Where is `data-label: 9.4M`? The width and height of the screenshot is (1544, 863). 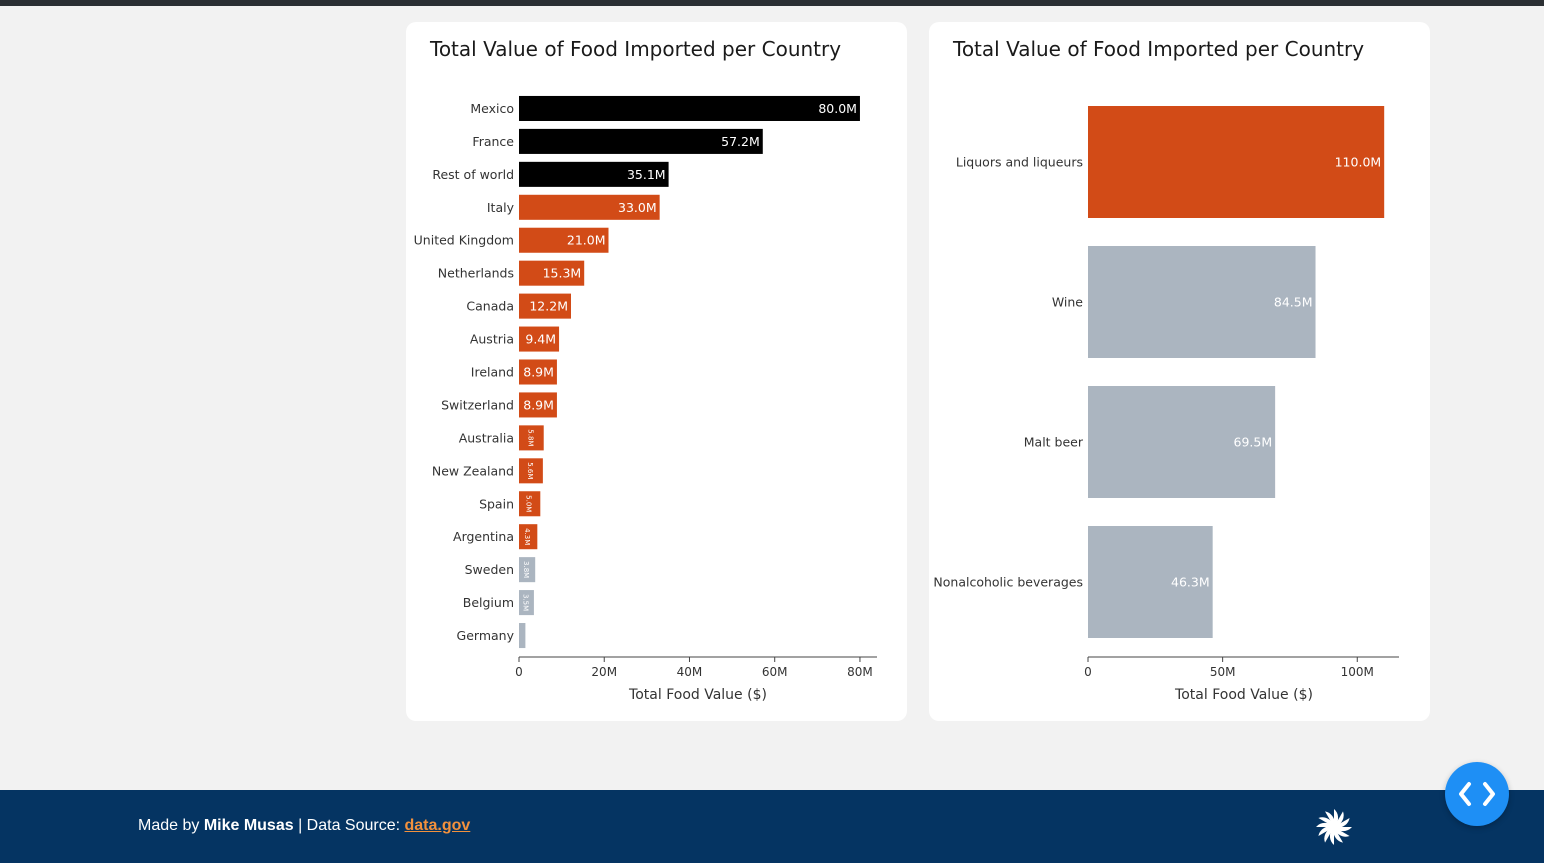 data-label: 9.4M is located at coordinates (540, 339).